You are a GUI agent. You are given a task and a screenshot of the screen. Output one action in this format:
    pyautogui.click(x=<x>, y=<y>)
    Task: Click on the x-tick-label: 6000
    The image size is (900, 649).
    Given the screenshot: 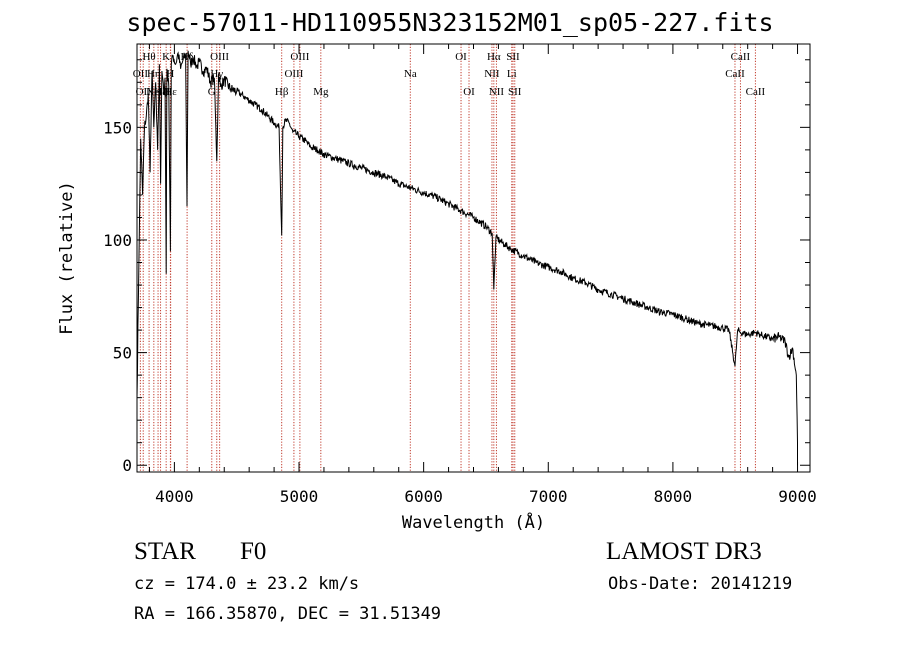 What is the action you would take?
    pyautogui.click(x=423, y=496)
    